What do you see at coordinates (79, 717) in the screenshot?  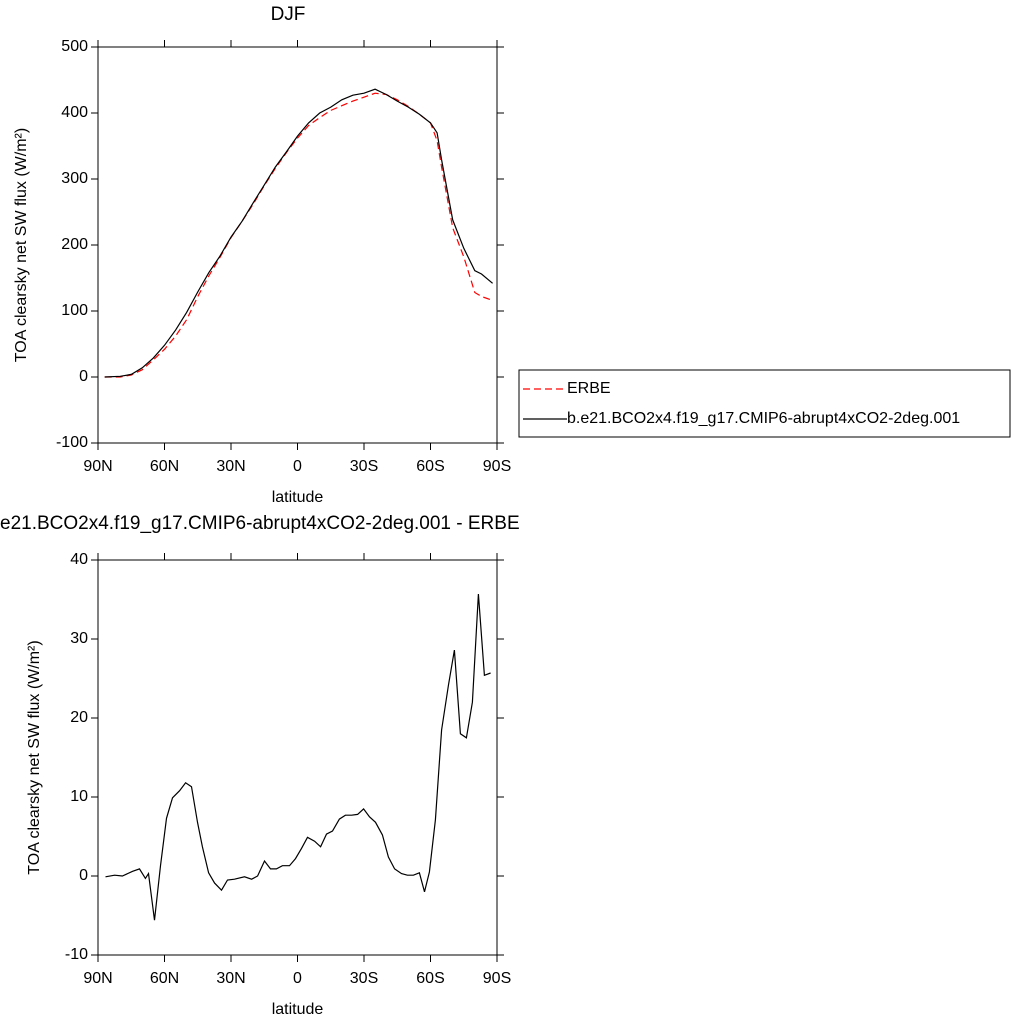 I see `y-tick-label: 20` at bounding box center [79, 717].